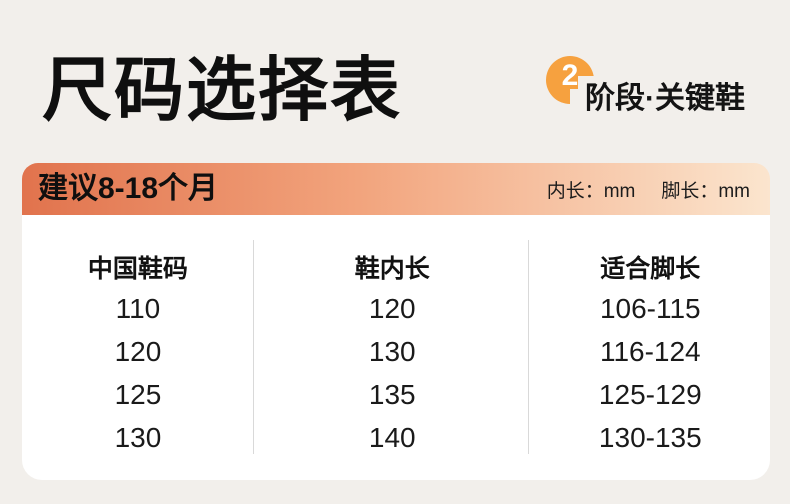 Image resolution: width=790 pixels, height=504 pixels. Describe the element at coordinates (392, 394) in the screenshot. I see `table-cell: 135` at that location.